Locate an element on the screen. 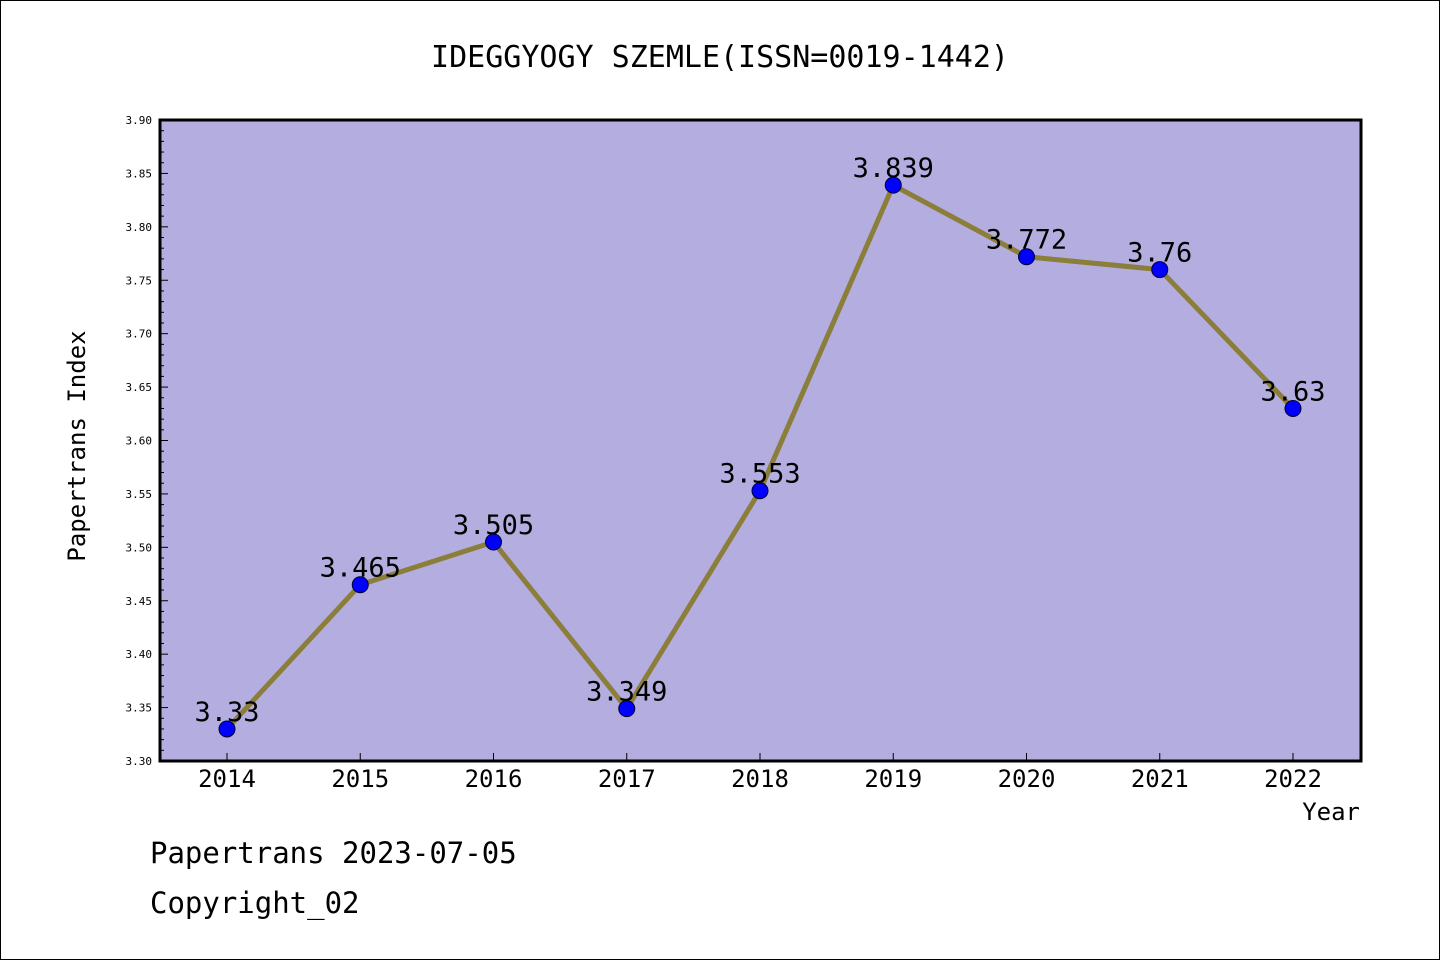  data-label: 3.349 is located at coordinates (626, 692).